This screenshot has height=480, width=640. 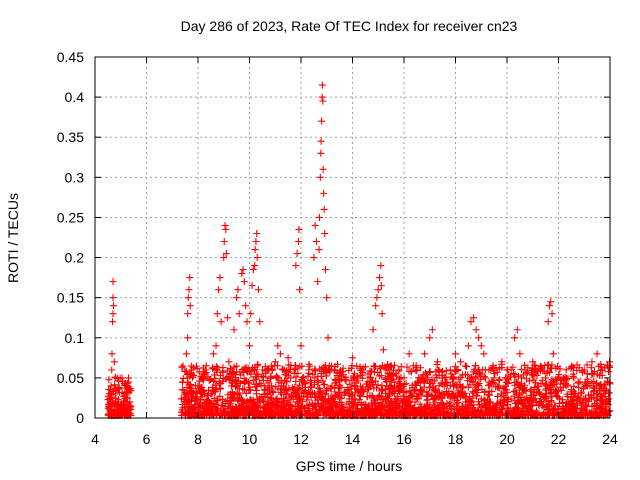 What do you see at coordinates (70, 298) in the screenshot?
I see `y-tick-label: 0.15` at bounding box center [70, 298].